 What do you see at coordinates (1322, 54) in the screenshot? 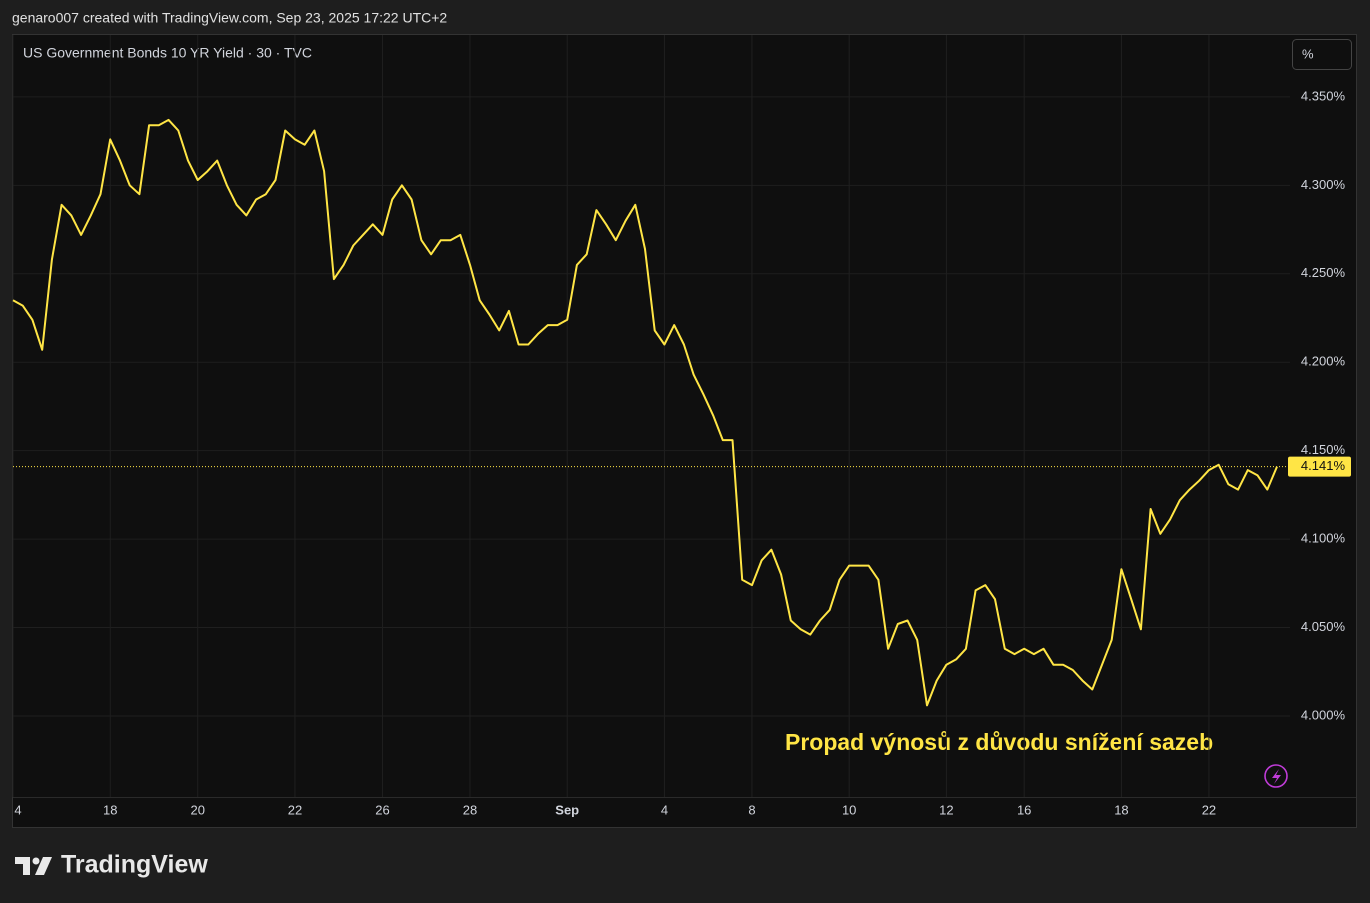
I see `unit-button` at bounding box center [1322, 54].